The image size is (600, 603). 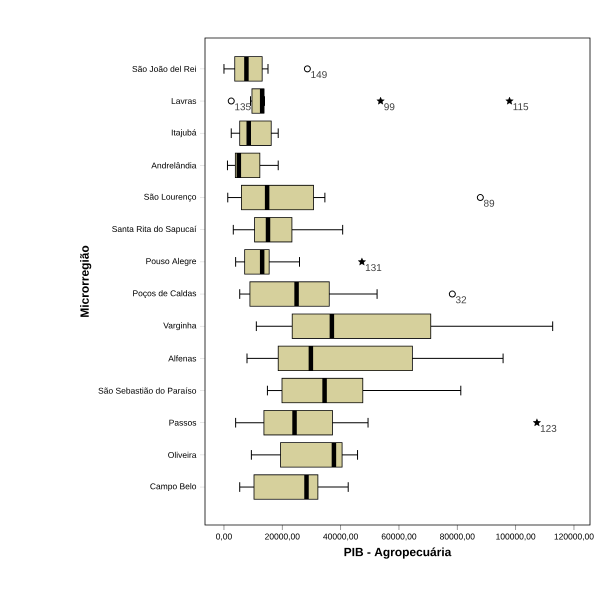 What do you see at coordinates (548, 428) in the screenshot?
I see `annotation: 123` at bounding box center [548, 428].